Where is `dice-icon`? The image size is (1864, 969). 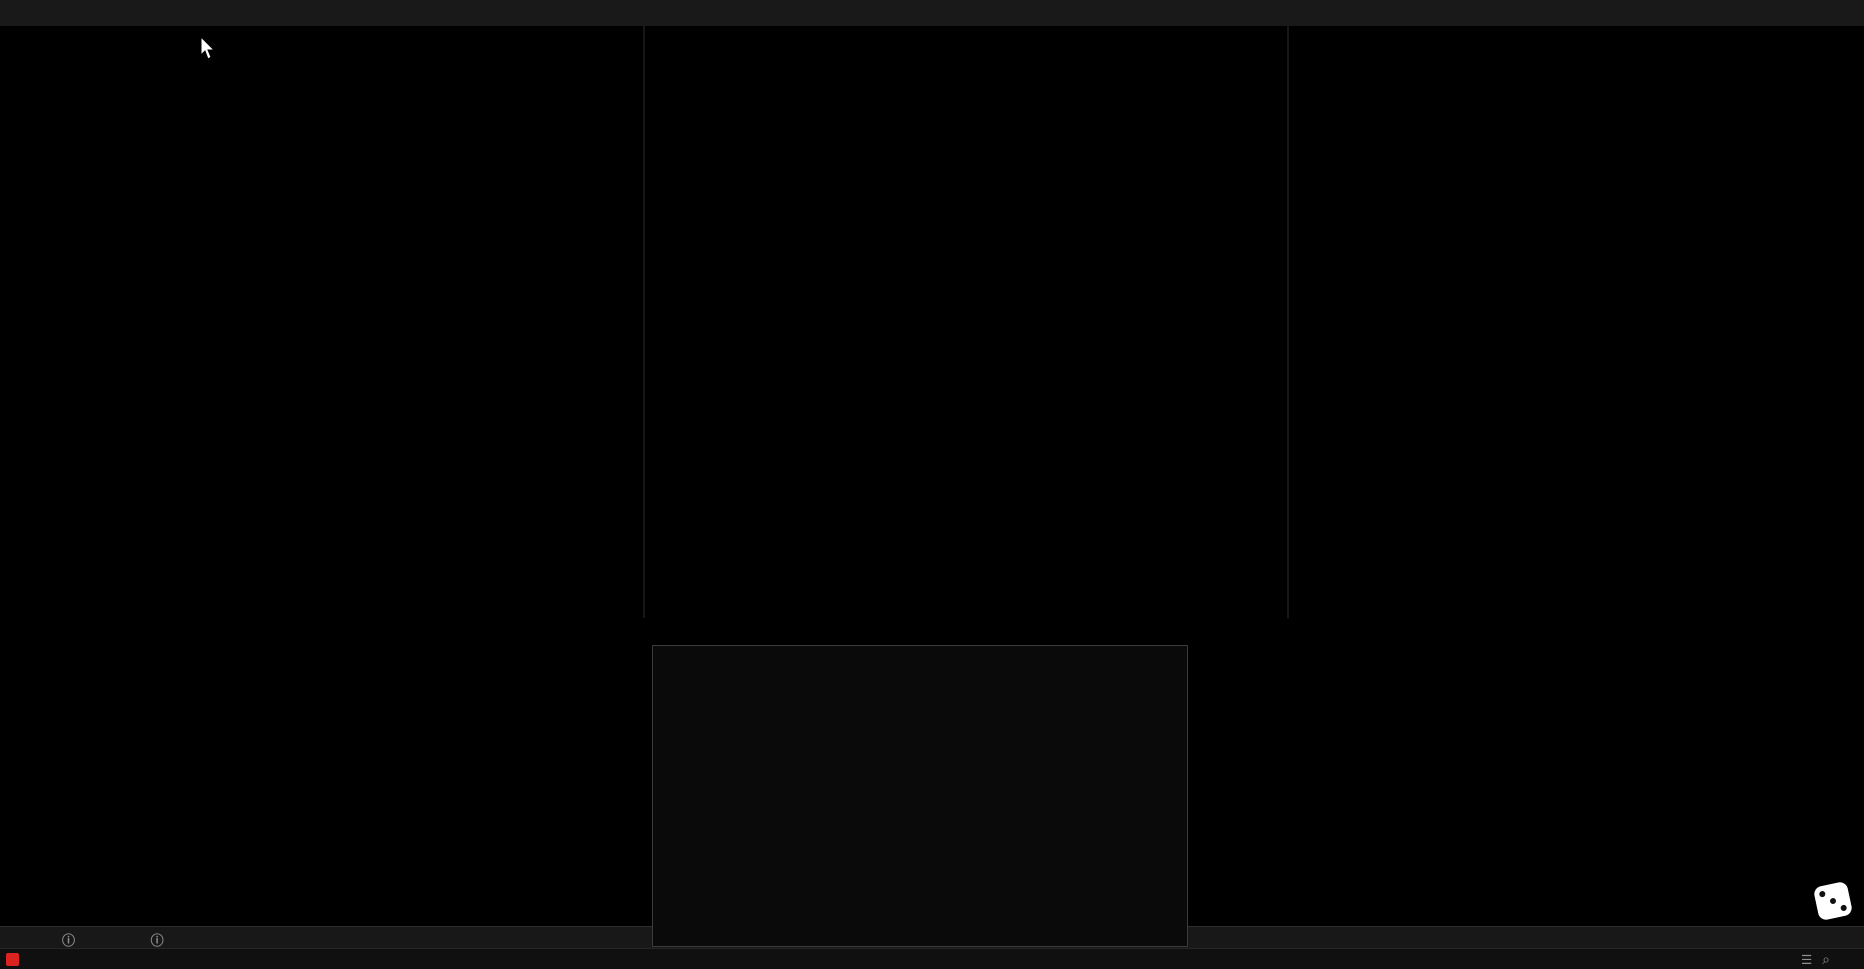 dice-icon is located at coordinates (1833, 901).